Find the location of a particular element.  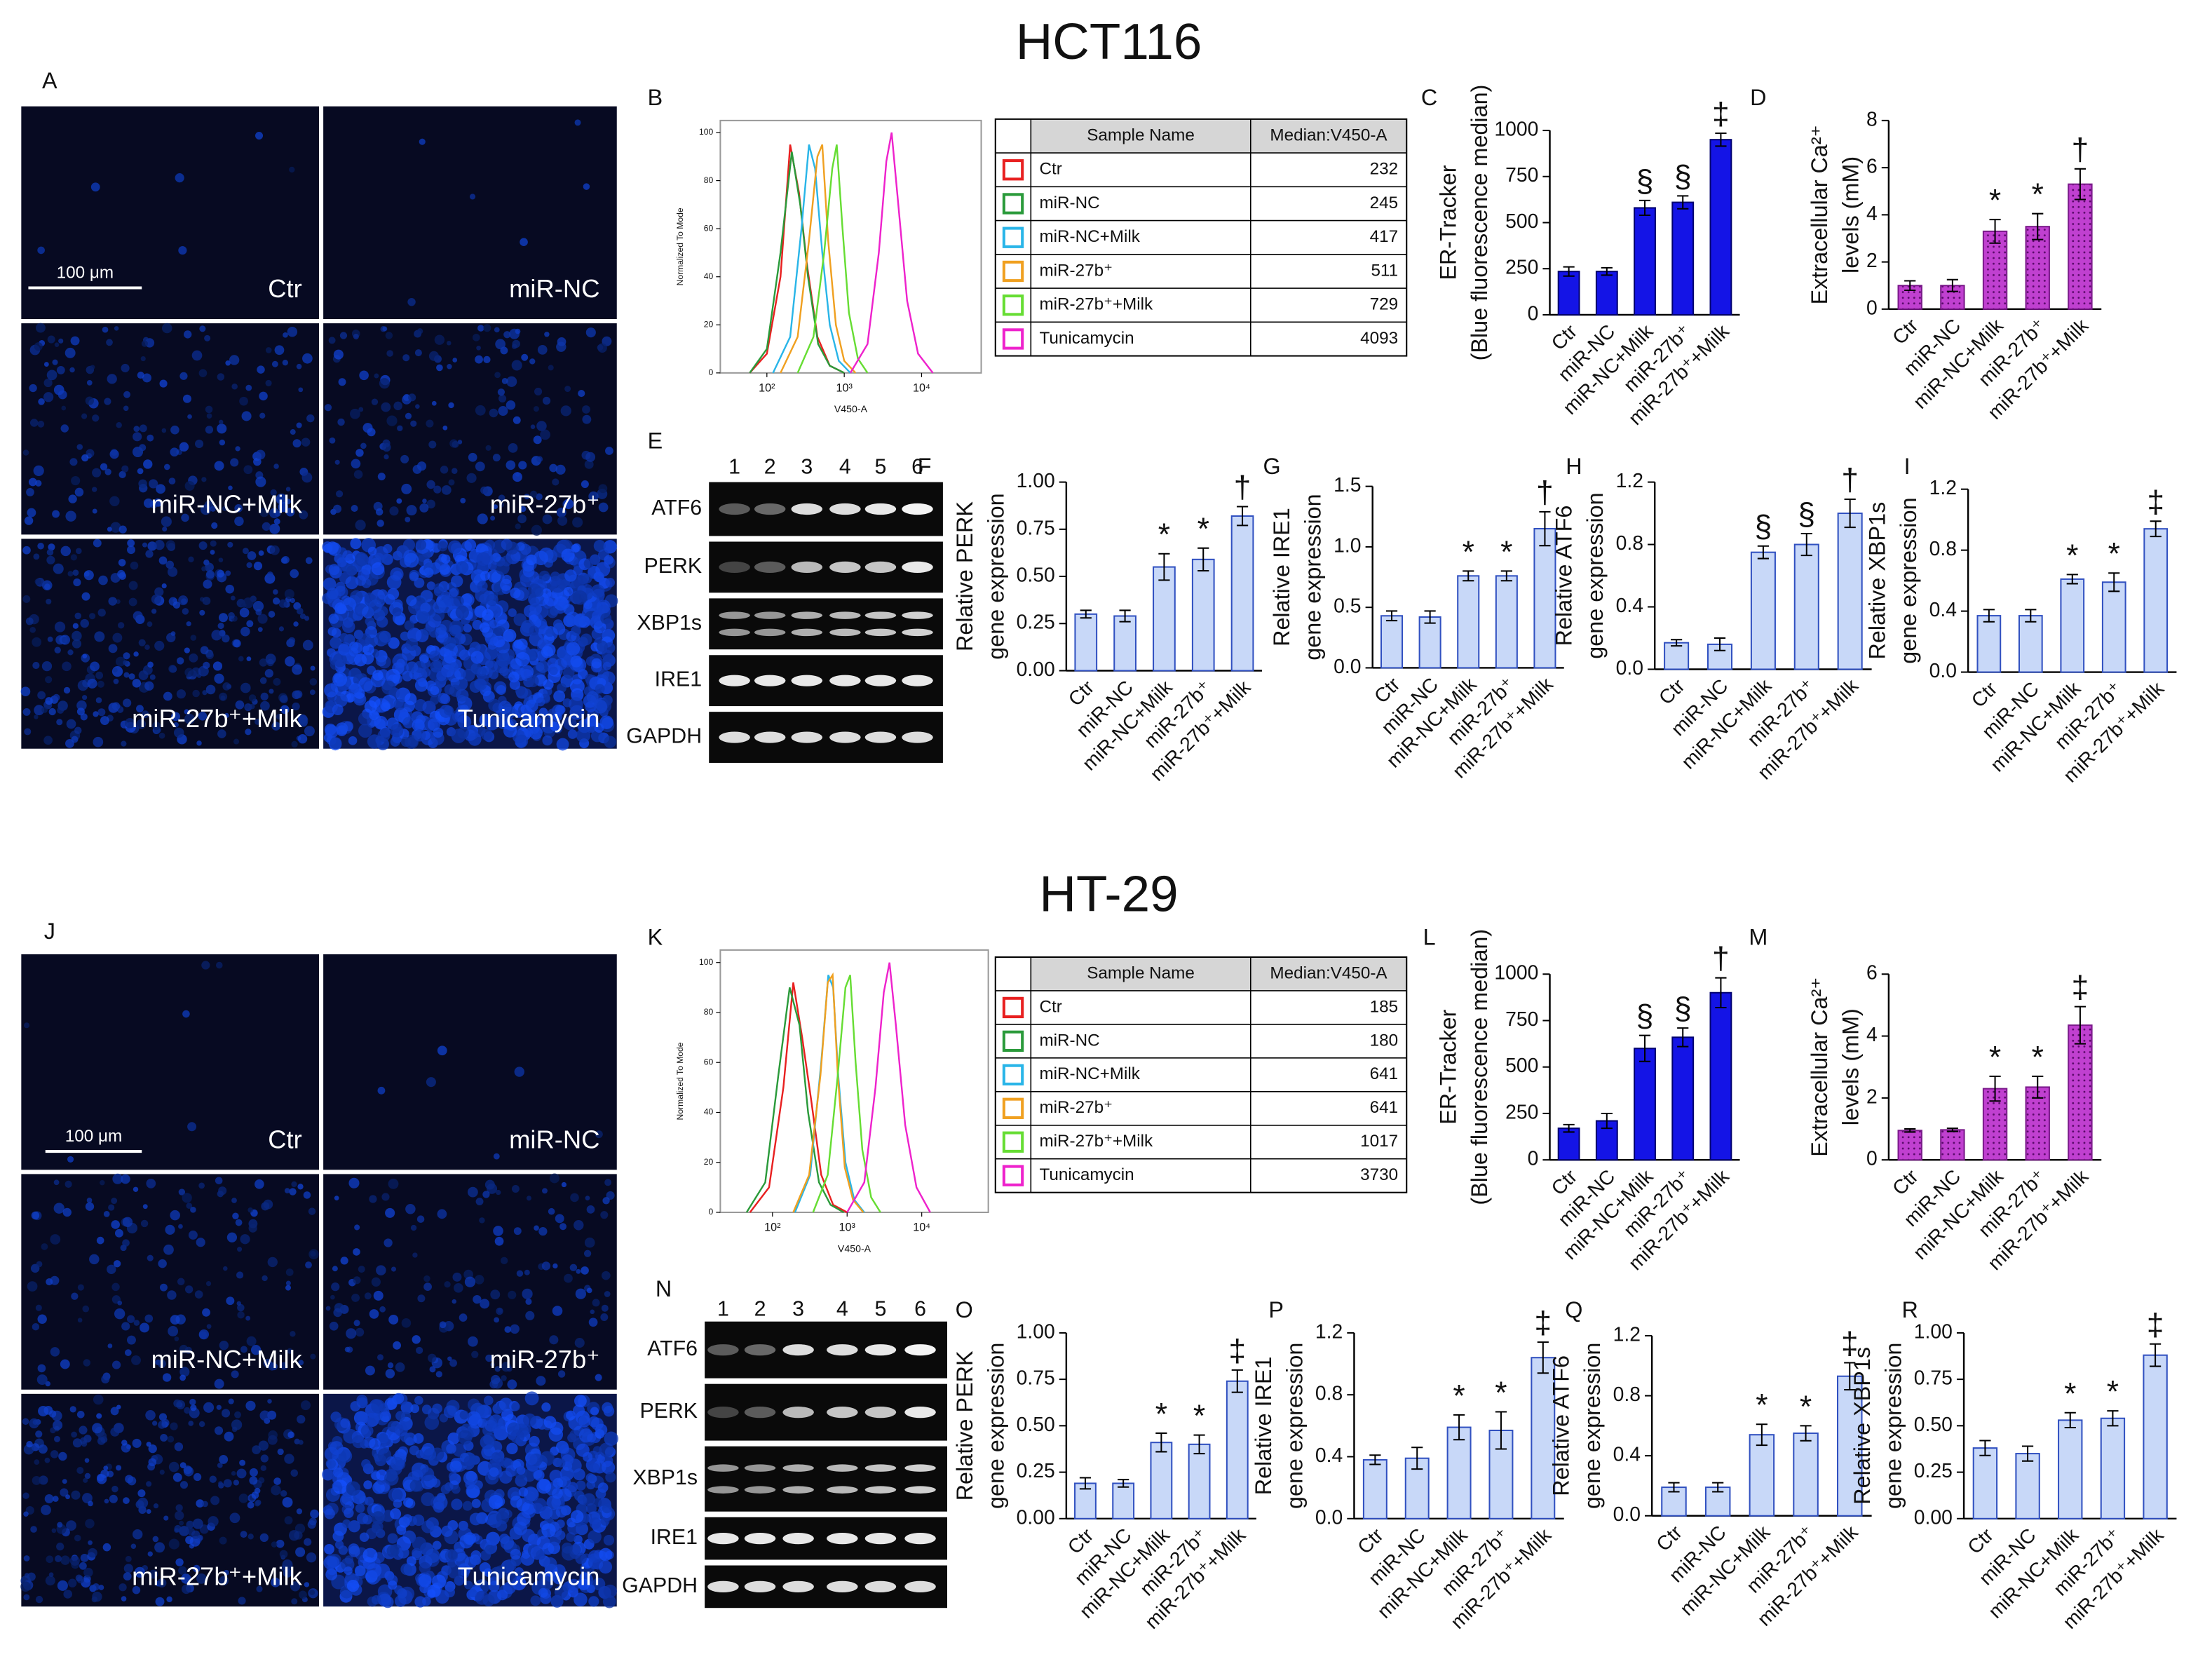

y-axis-label: Relative IRE1 is located at coordinates (1281, 577).